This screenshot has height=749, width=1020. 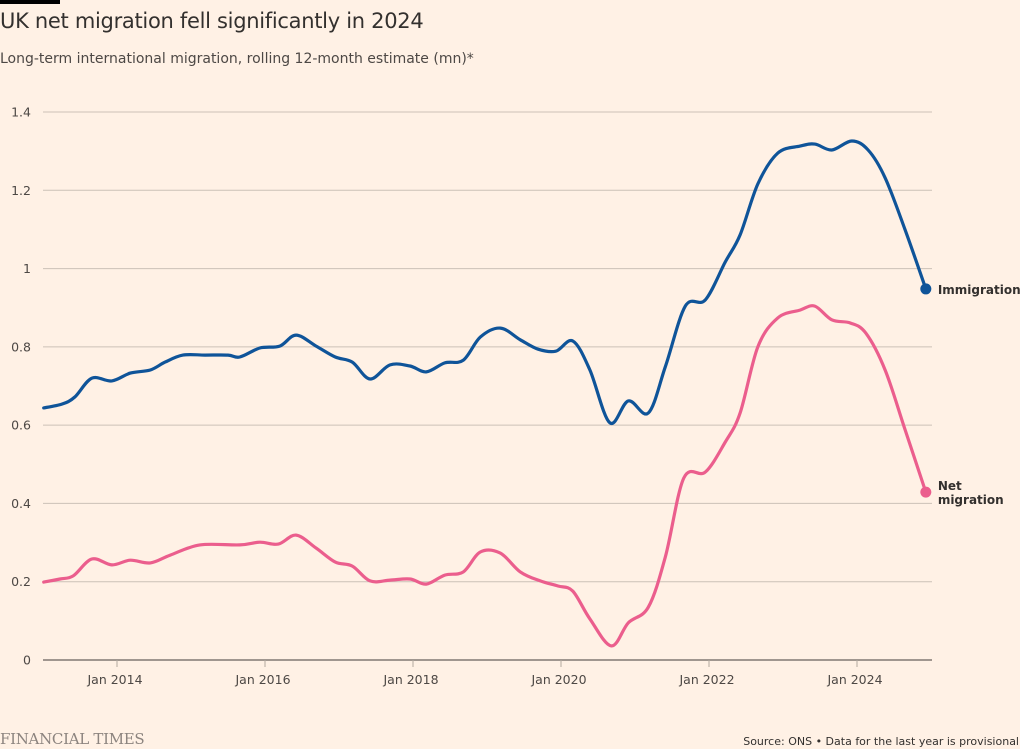 I want to click on y-tick-label: 0.4, so click(x=21, y=503).